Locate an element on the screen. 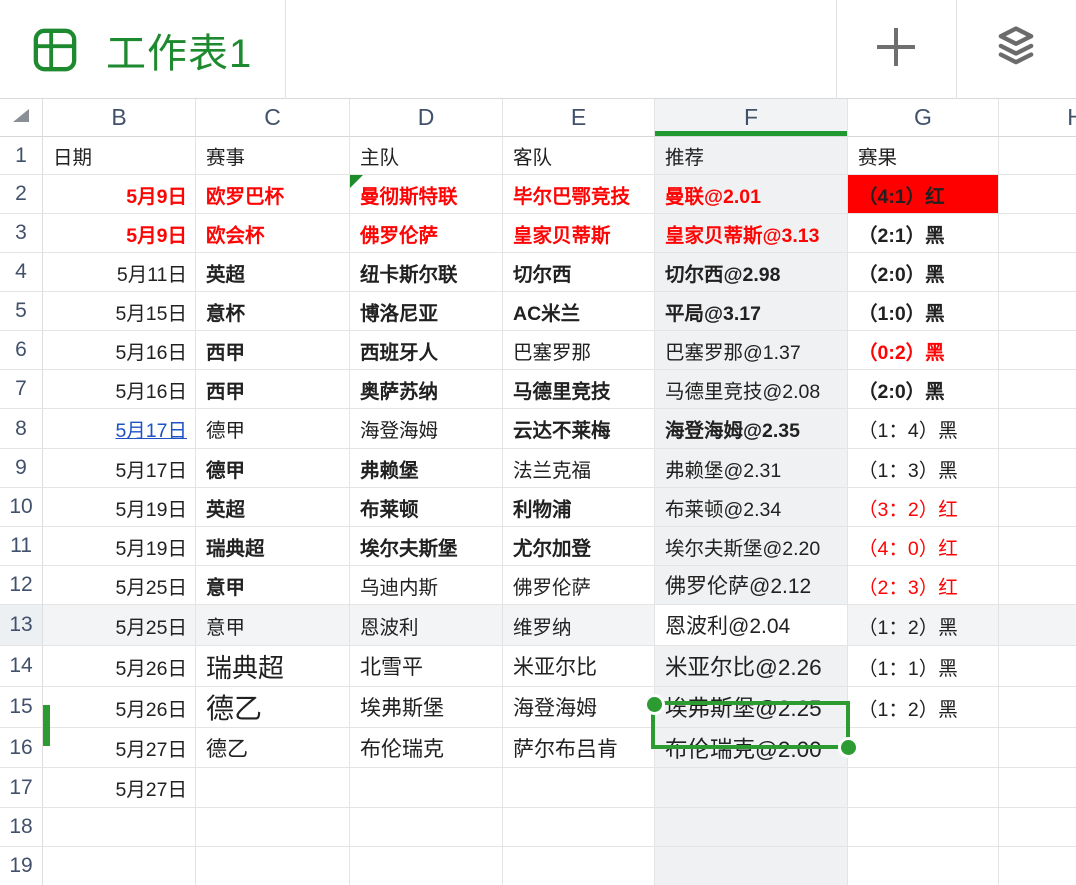 The width and height of the screenshot is (1076, 885). cell-G6: （0:2）黑 is located at coordinates (923, 350).